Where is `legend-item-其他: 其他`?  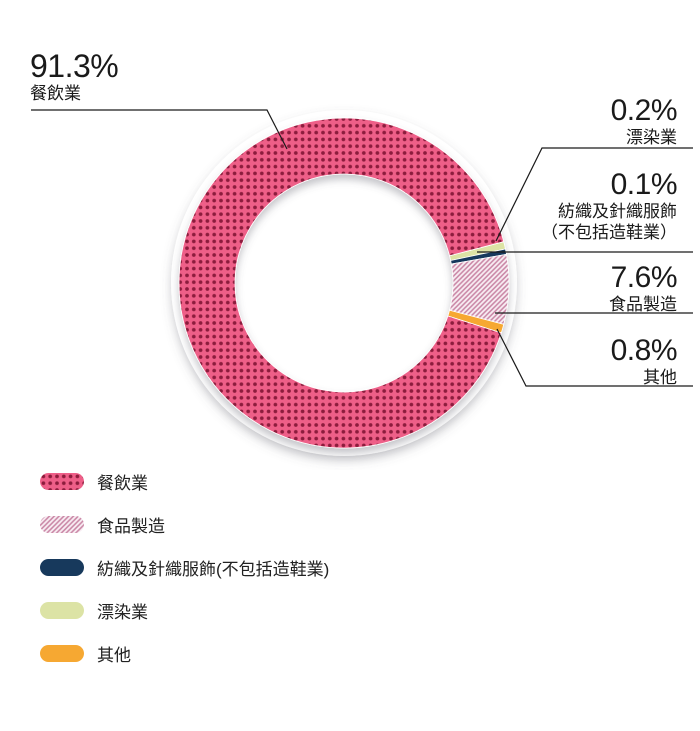 legend-item-其他: 其他 is located at coordinates (184, 653).